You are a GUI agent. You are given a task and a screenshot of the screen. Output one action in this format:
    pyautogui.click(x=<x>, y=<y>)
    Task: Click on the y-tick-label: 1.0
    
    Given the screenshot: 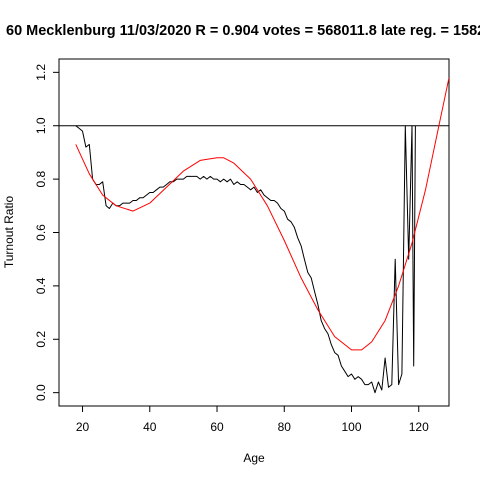 What is the action you would take?
    pyautogui.click(x=41, y=125)
    